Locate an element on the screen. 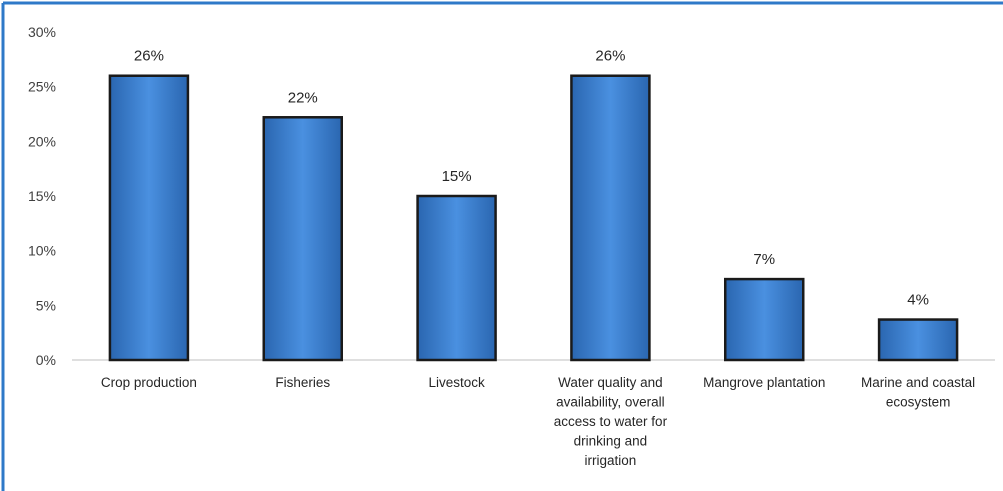 The image size is (1003, 491). data-label: 15% is located at coordinates (457, 176).